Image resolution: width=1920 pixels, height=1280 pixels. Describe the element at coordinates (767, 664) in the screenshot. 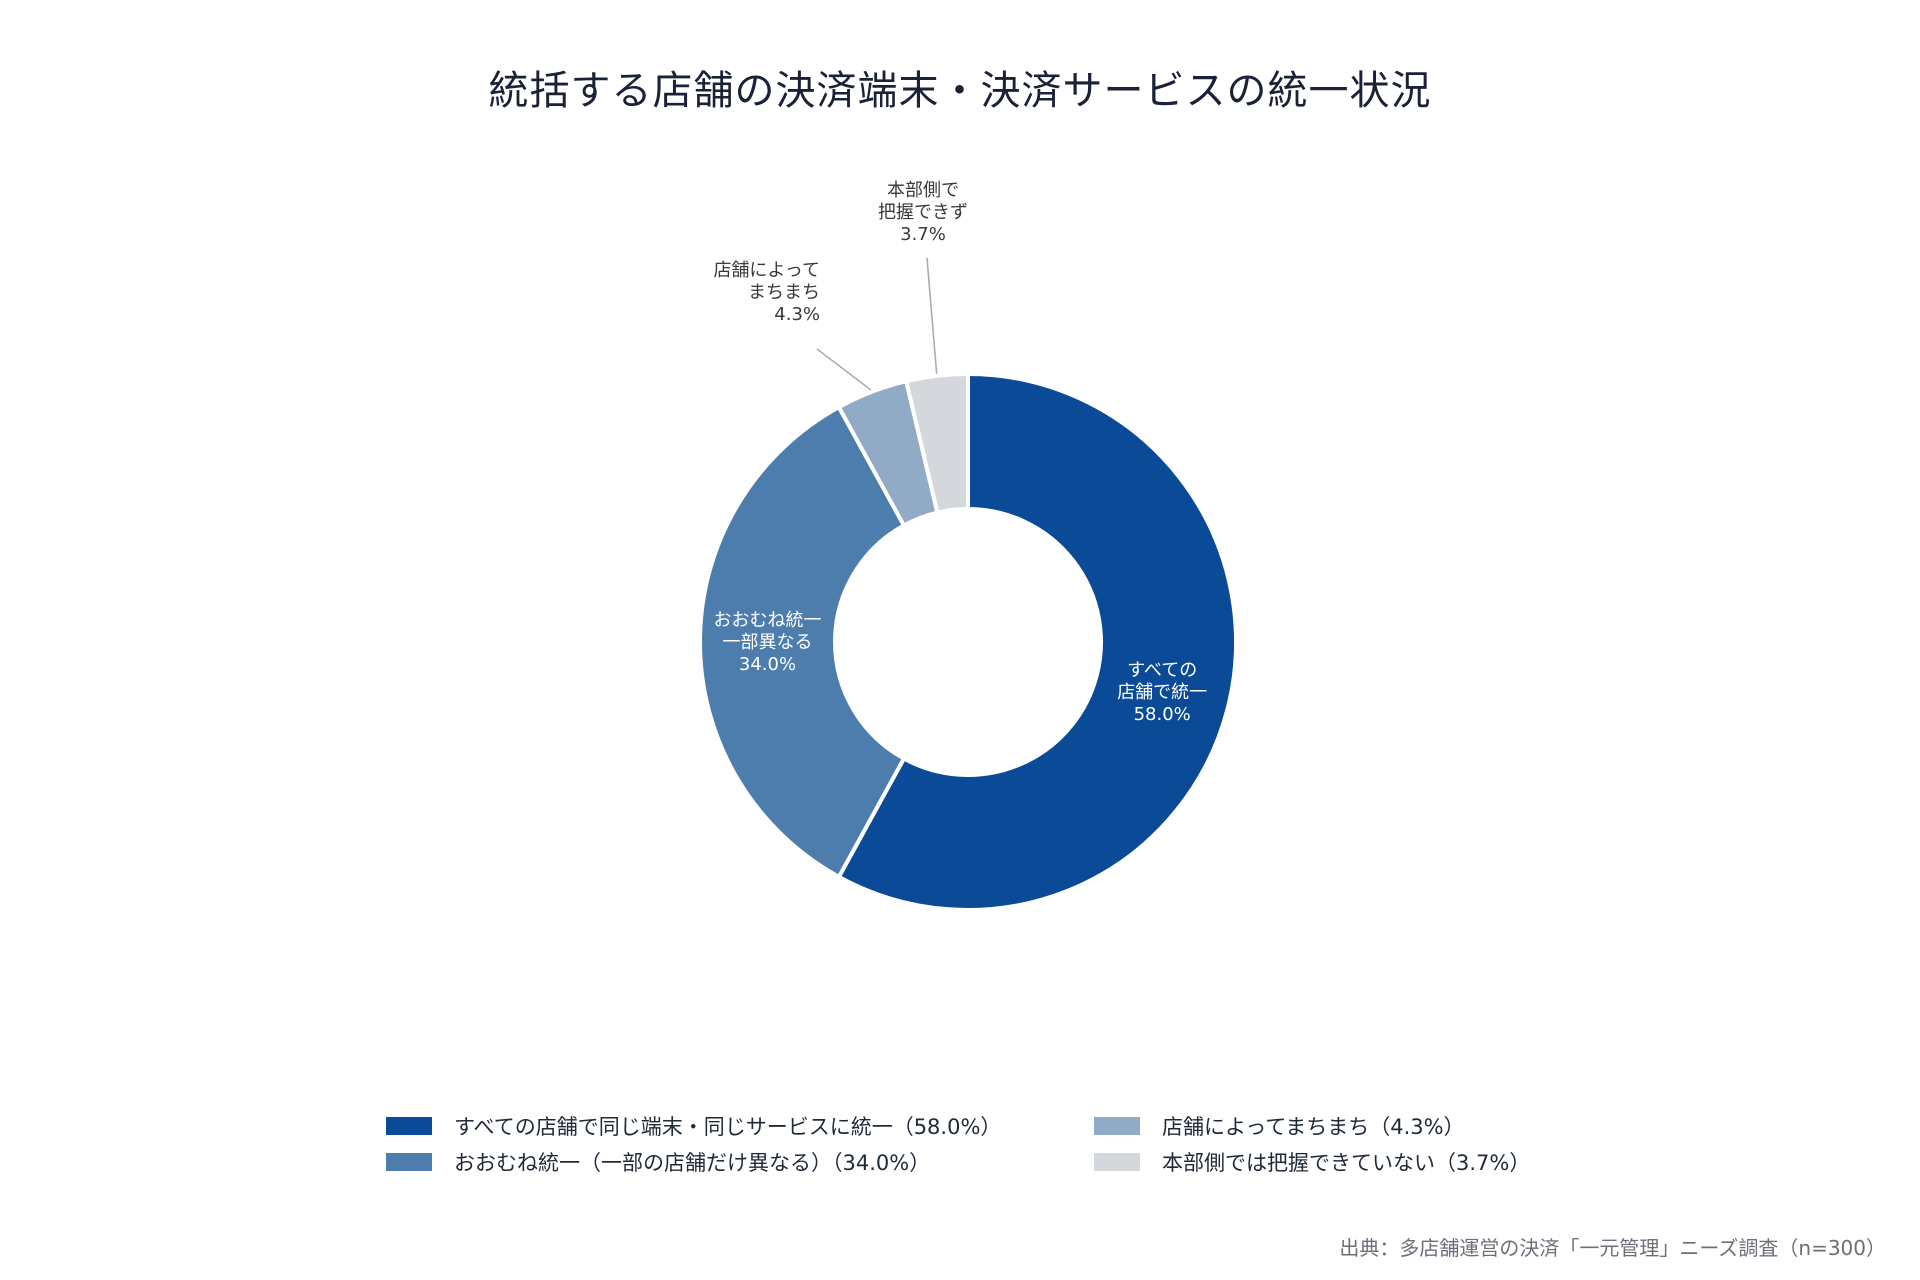

I see `slice-label-line: 34.0%` at that location.